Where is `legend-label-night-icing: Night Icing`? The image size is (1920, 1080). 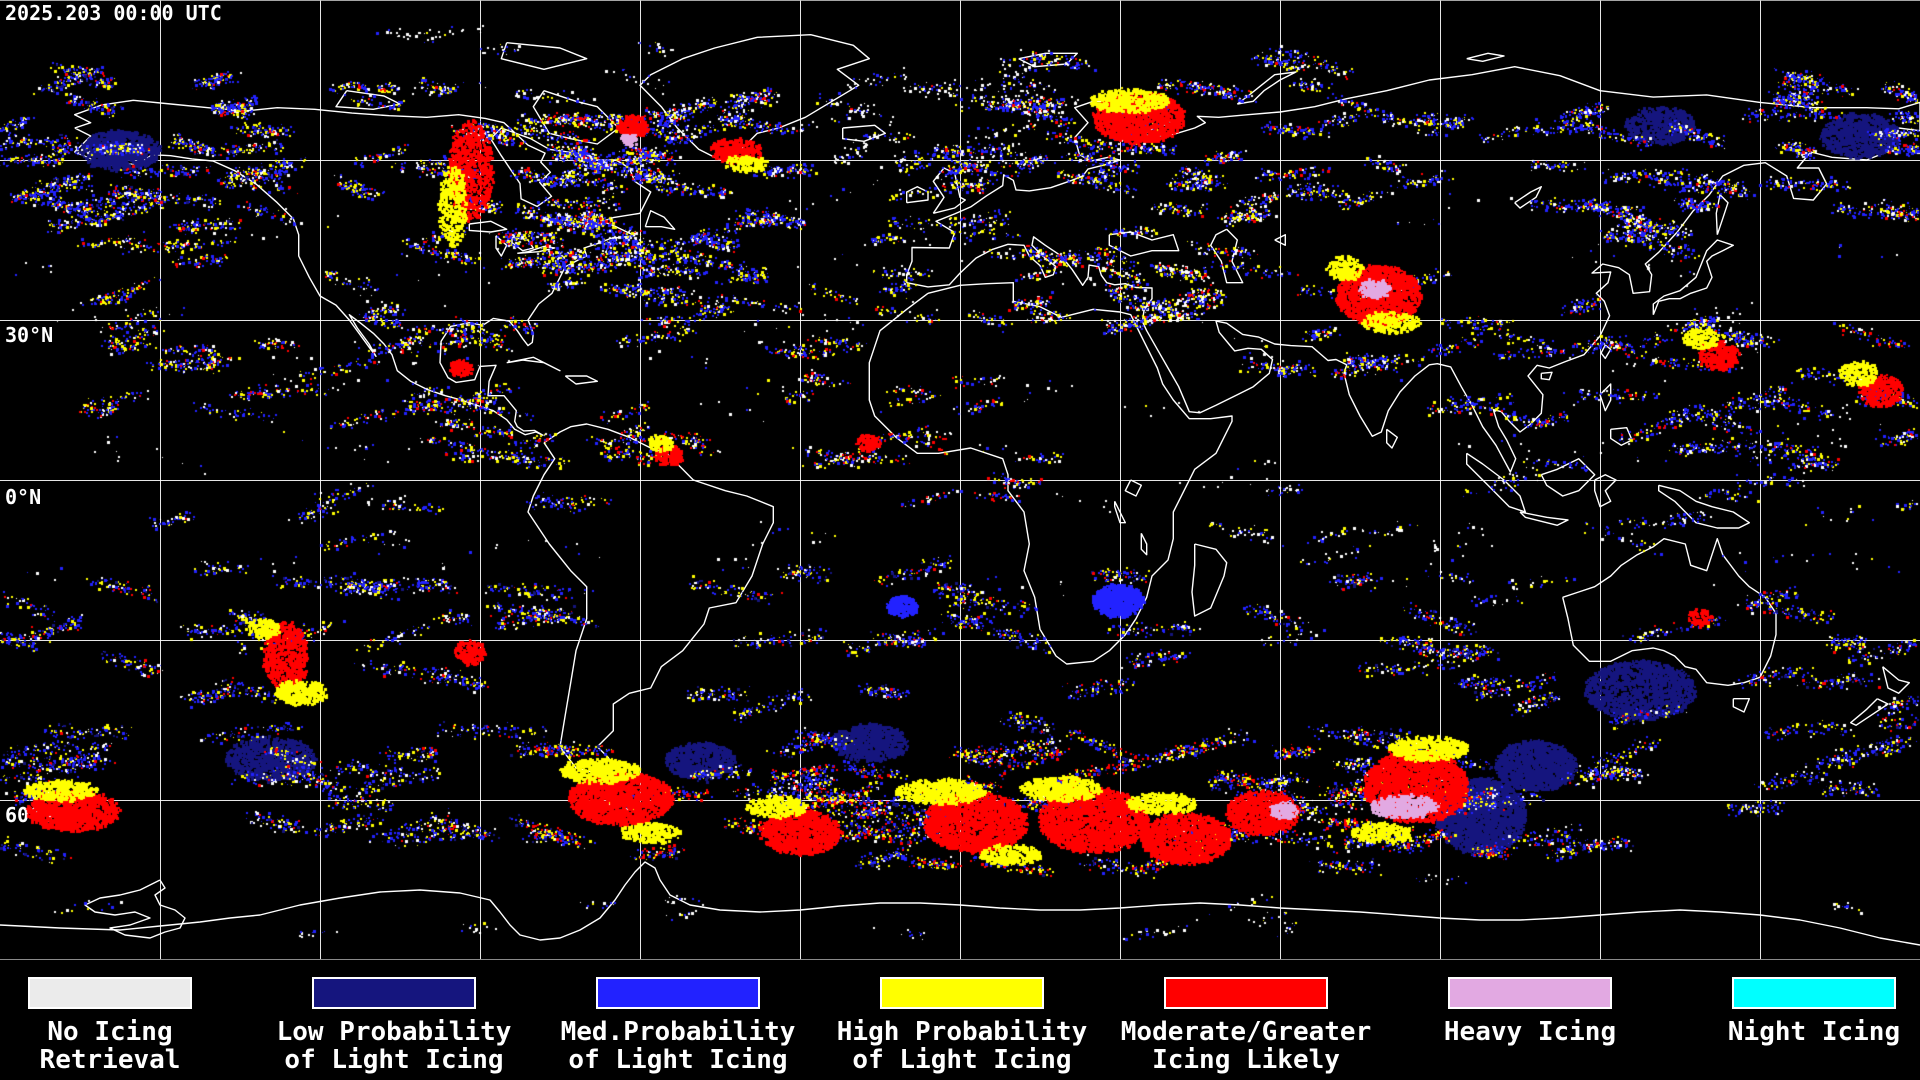 legend-label-night-icing: Night Icing is located at coordinates (1814, 1032).